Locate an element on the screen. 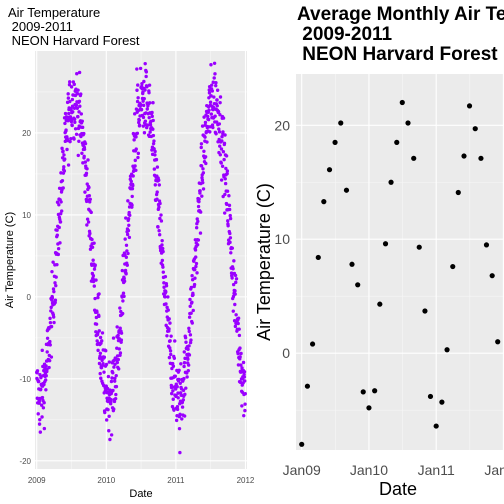  right-y-tick-labels: 0 10 20 is located at coordinates (282, 239).